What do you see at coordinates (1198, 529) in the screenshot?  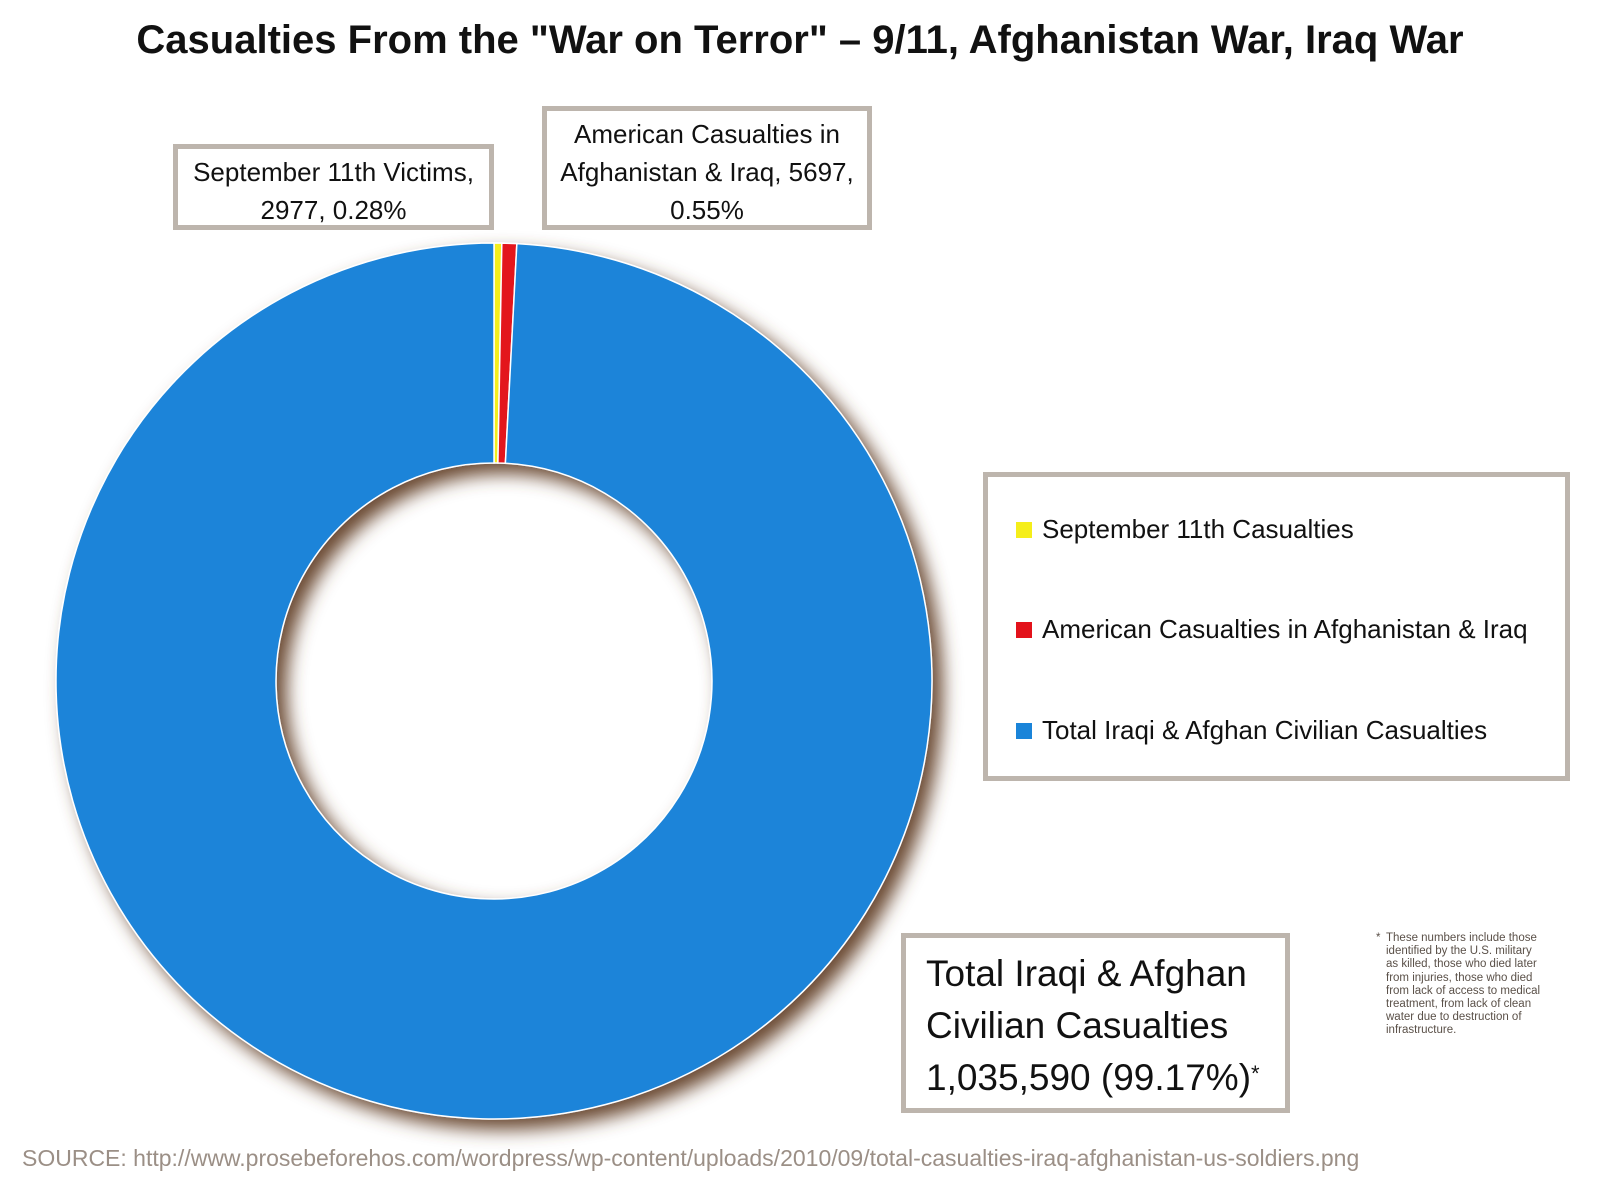 I see `legend-label-sept11: September 11th Casualties` at bounding box center [1198, 529].